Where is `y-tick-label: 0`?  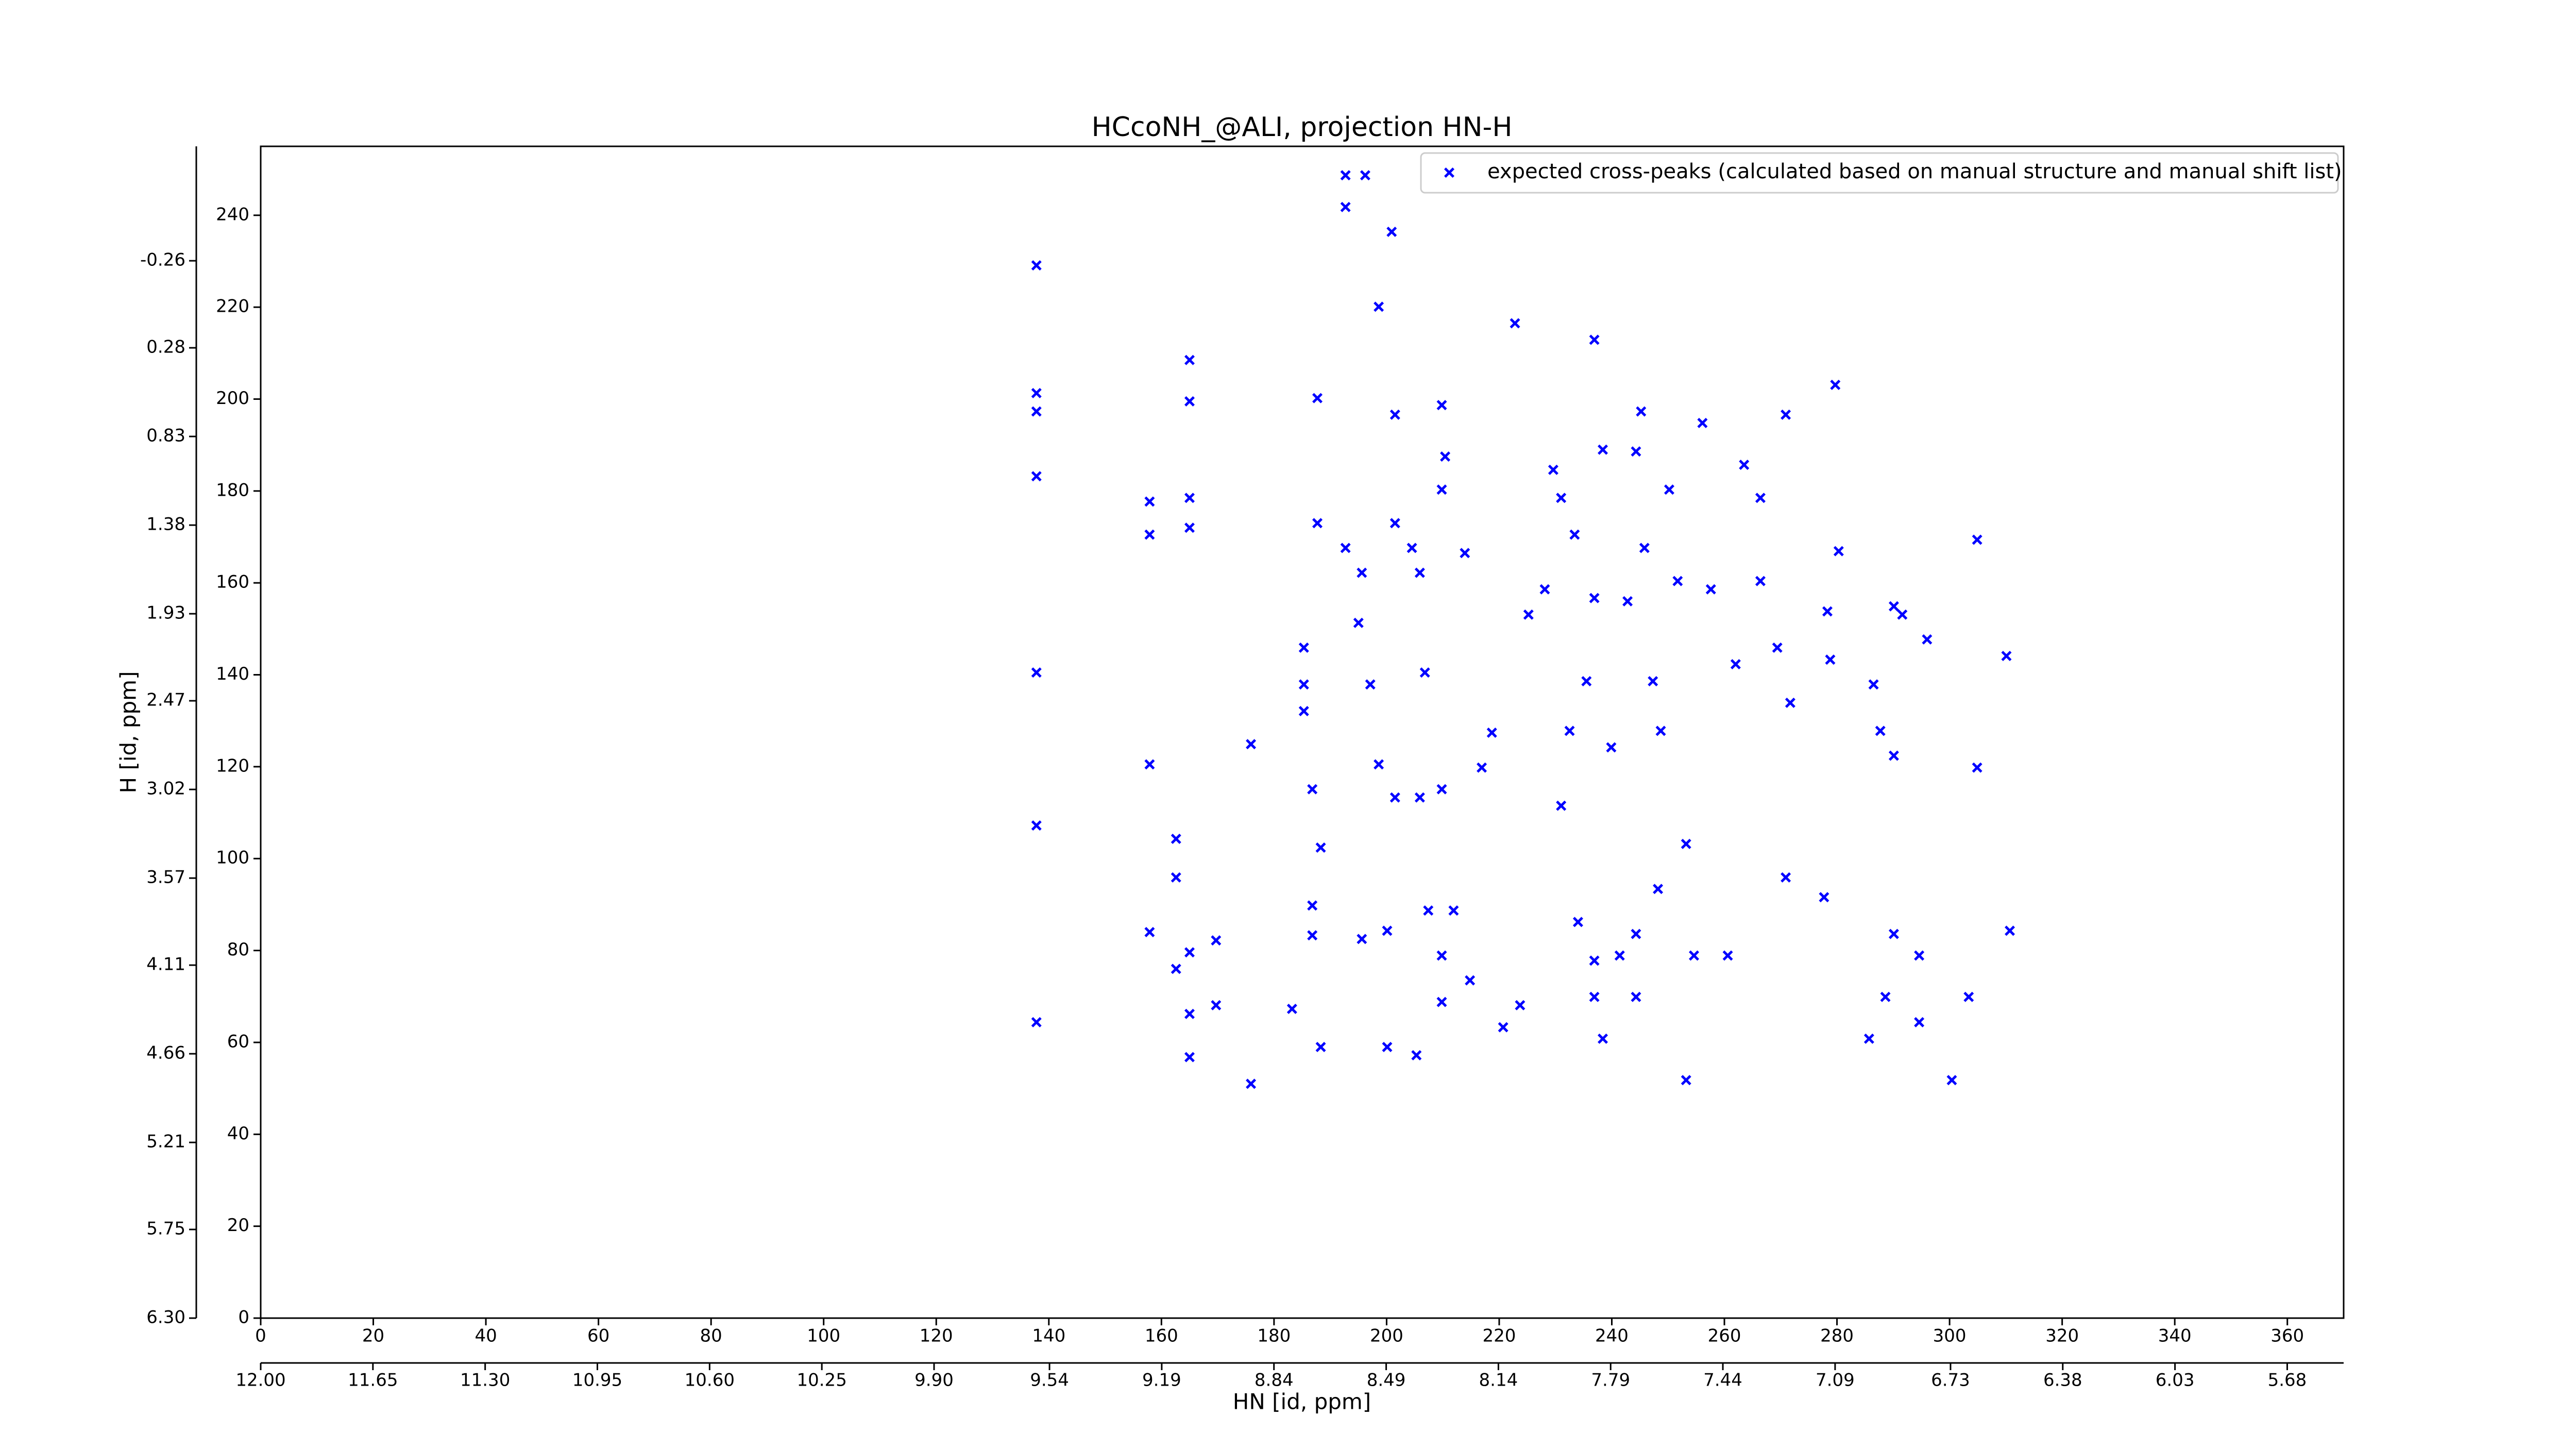
y-tick-label: 0 is located at coordinates (244, 1317).